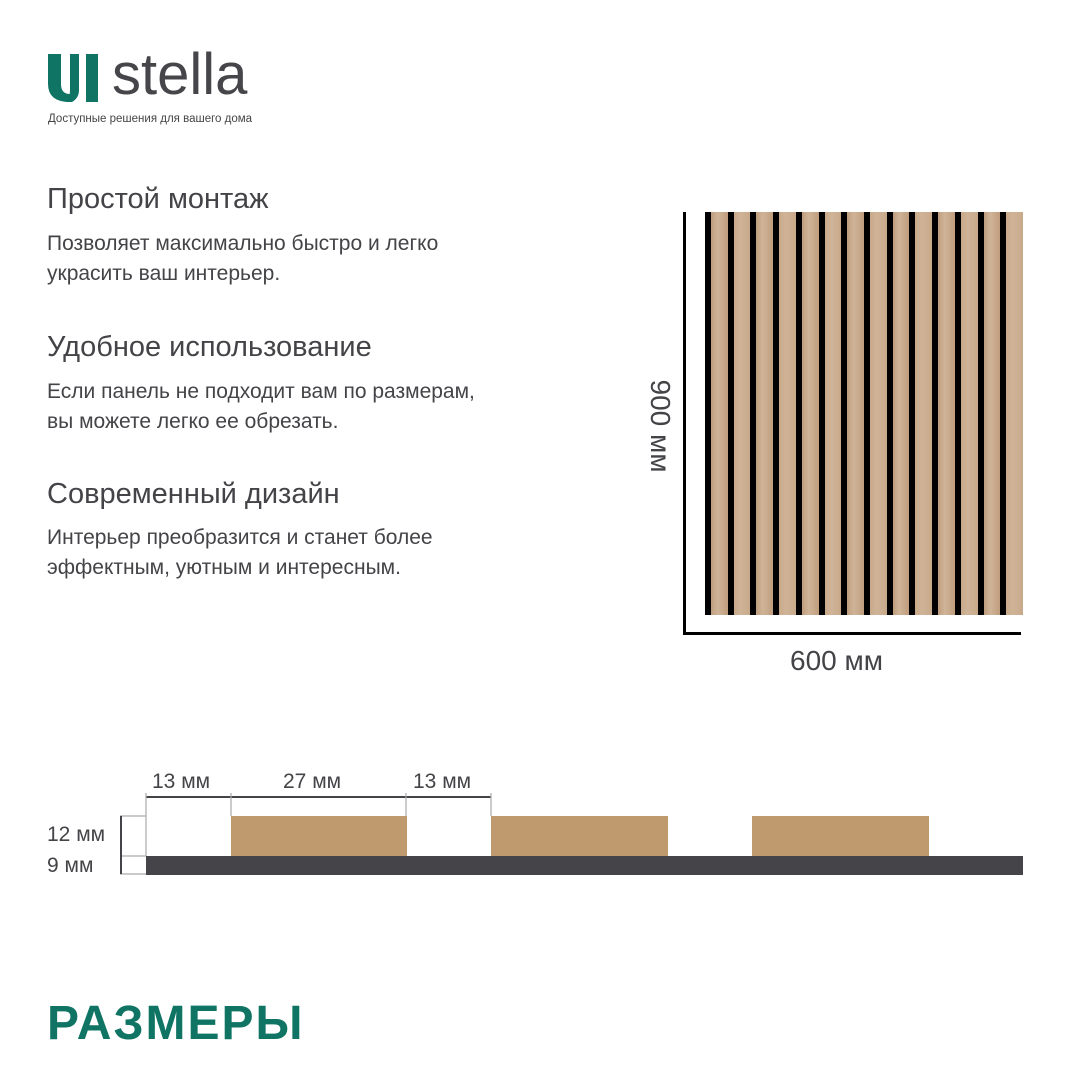 This screenshot has width=1080, height=1080. What do you see at coordinates (684, 423) in the screenshot?
I see `height-axis-line` at bounding box center [684, 423].